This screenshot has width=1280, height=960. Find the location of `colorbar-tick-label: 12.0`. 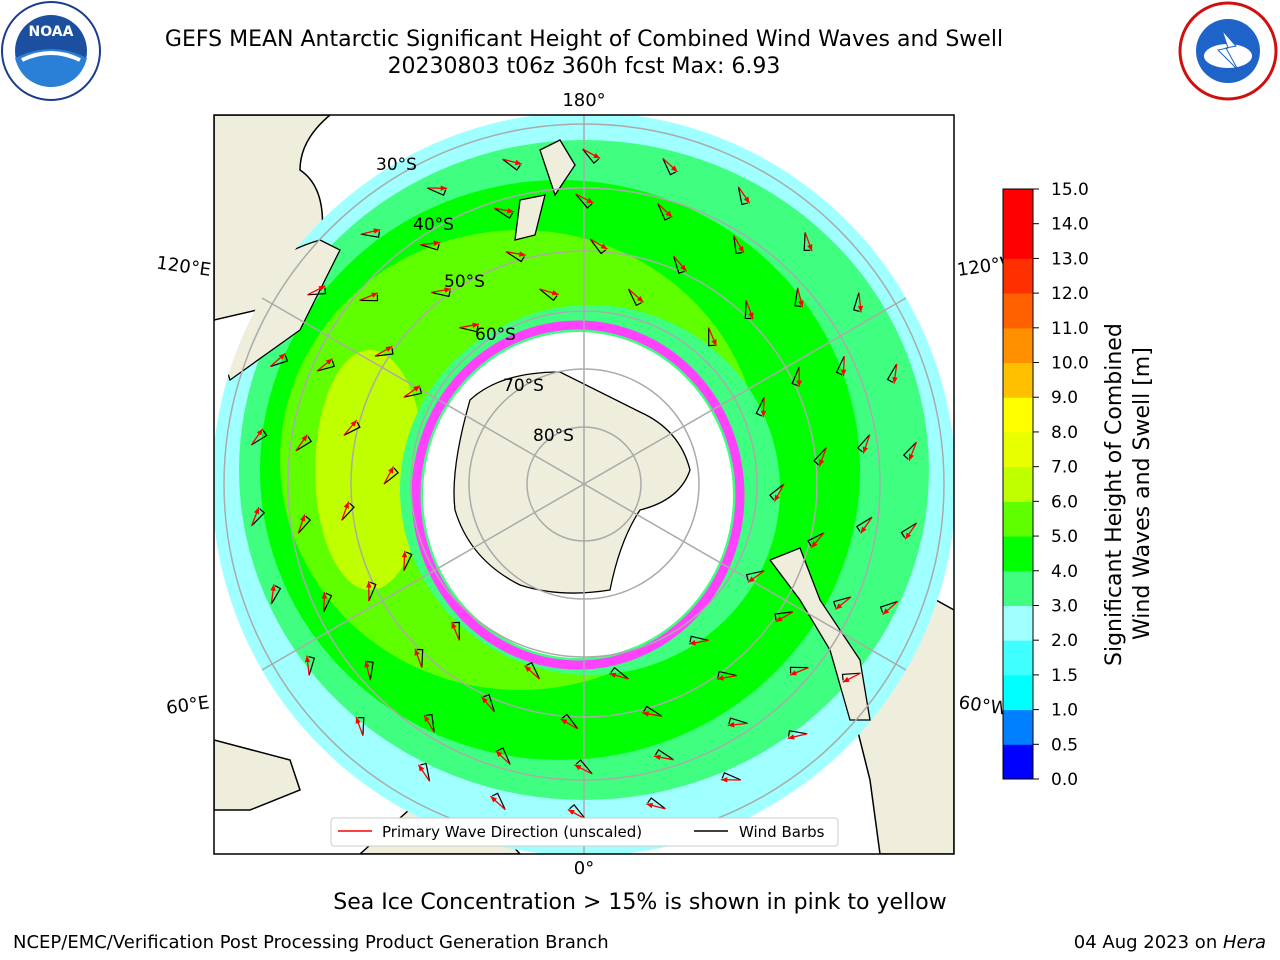

colorbar-tick-label: 12.0 is located at coordinates (1070, 294).